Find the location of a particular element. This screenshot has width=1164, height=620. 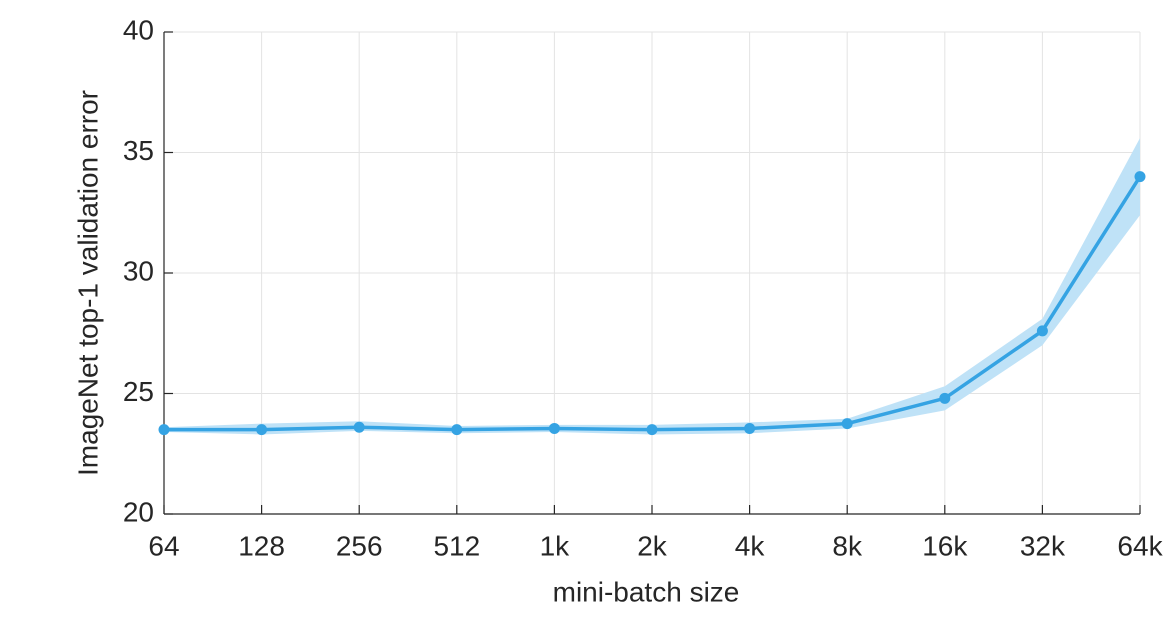

x-tick-label: 16k is located at coordinates (945, 545).